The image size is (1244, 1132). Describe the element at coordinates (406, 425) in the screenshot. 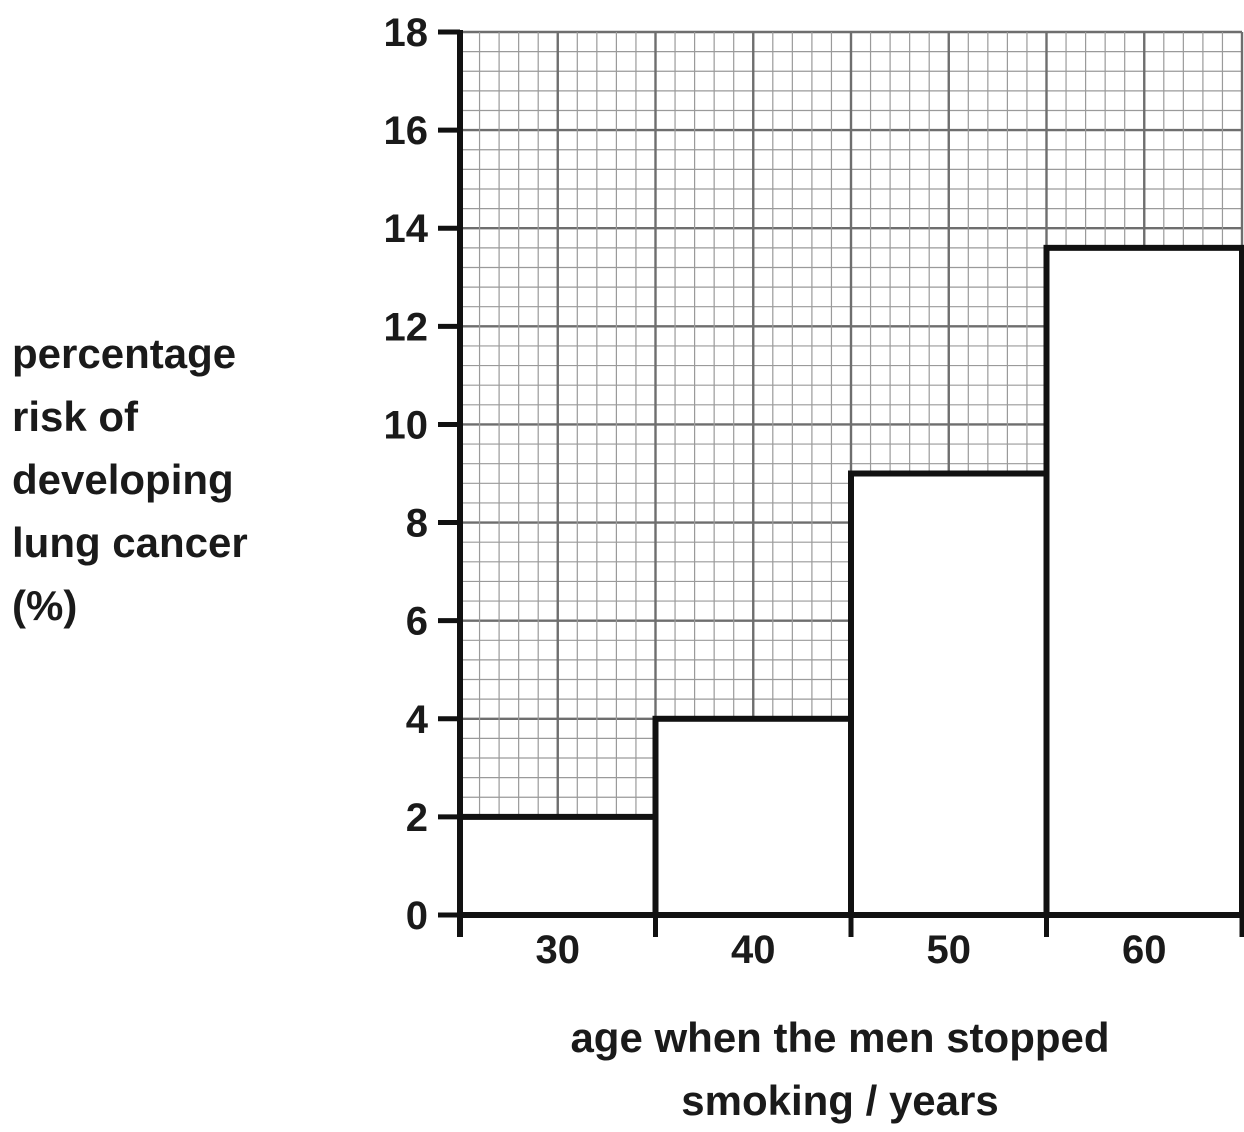

I see `y-tick-label: 10` at that location.